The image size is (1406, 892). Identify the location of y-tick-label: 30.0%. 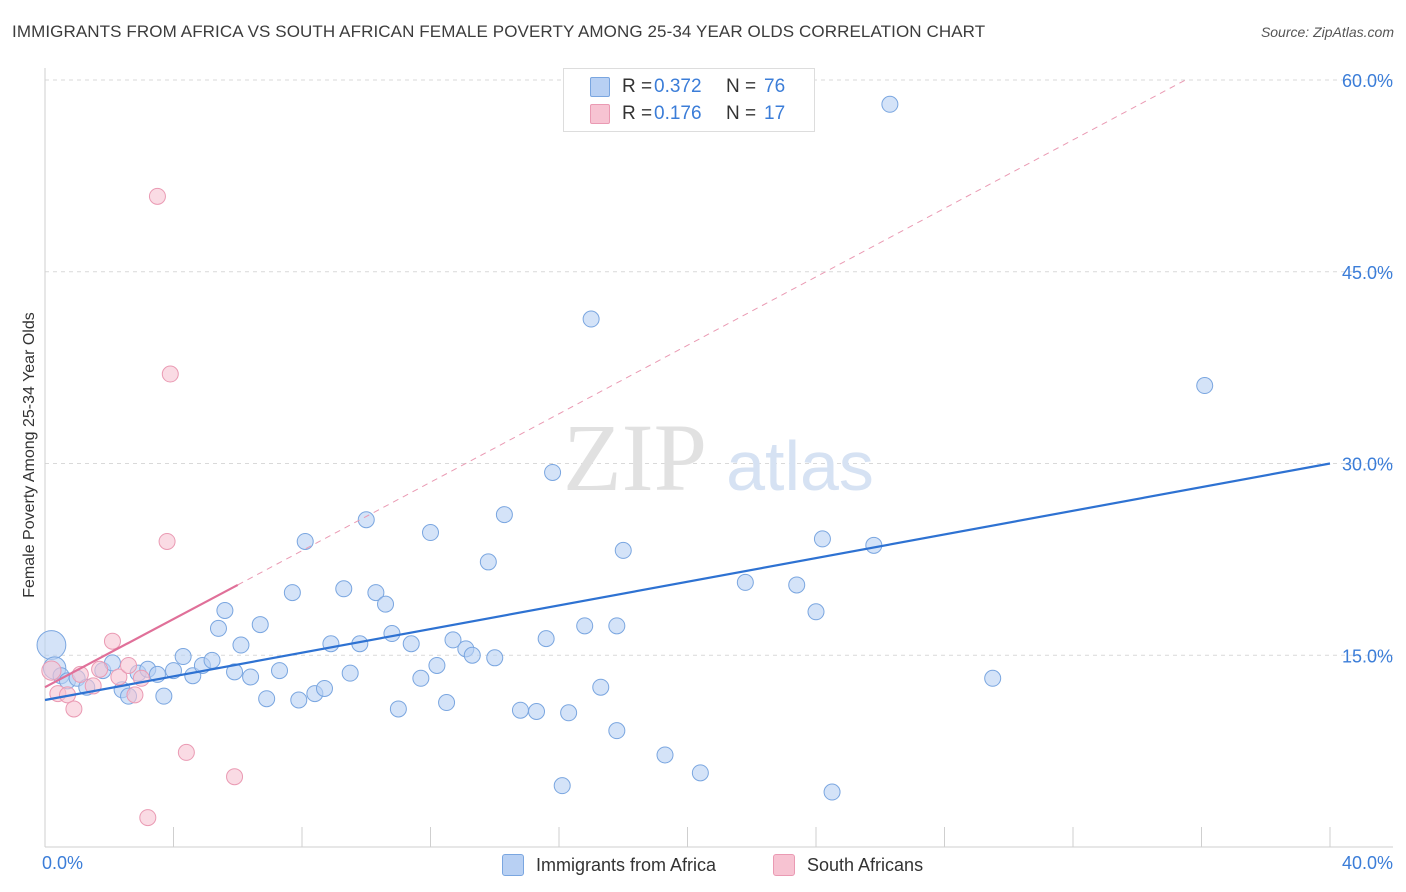
(1367, 465).